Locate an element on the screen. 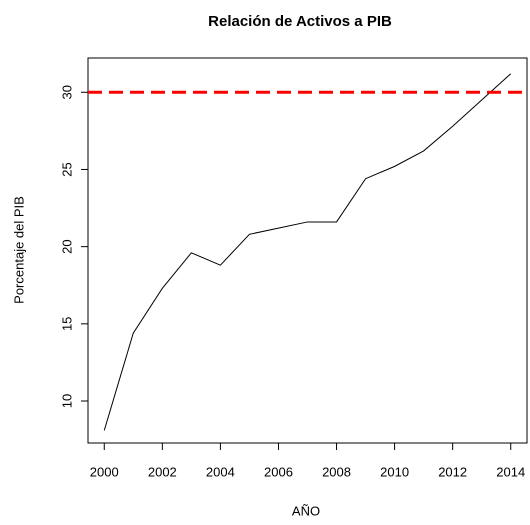 This screenshot has width=530, height=525. x-tick-label: 2000 is located at coordinates (104, 471).